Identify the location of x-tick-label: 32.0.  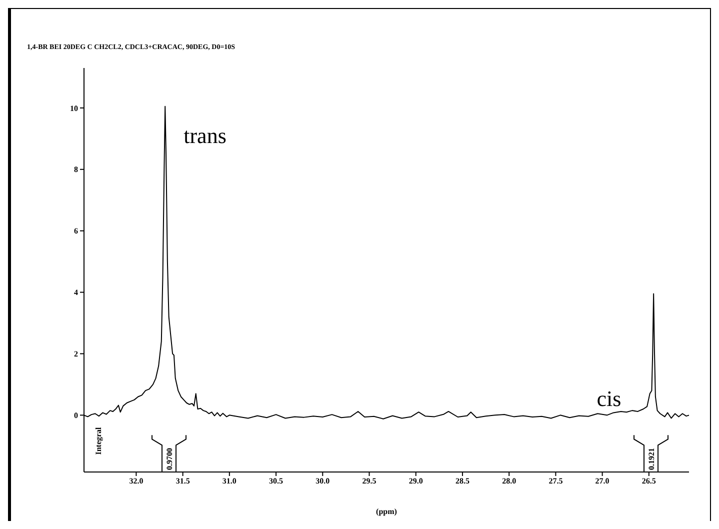
(136, 481).